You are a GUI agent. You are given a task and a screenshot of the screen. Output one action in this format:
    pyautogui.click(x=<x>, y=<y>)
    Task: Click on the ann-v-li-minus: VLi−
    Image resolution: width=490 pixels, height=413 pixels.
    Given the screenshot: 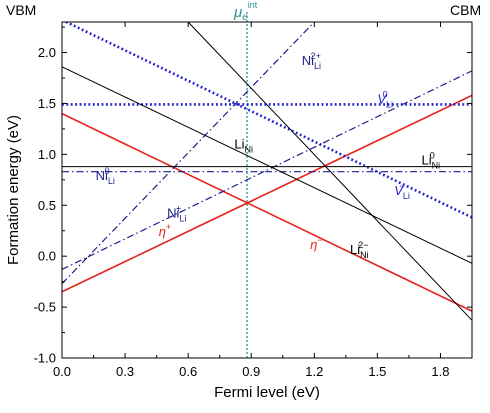 What is the action you would take?
    pyautogui.click(x=402, y=191)
    